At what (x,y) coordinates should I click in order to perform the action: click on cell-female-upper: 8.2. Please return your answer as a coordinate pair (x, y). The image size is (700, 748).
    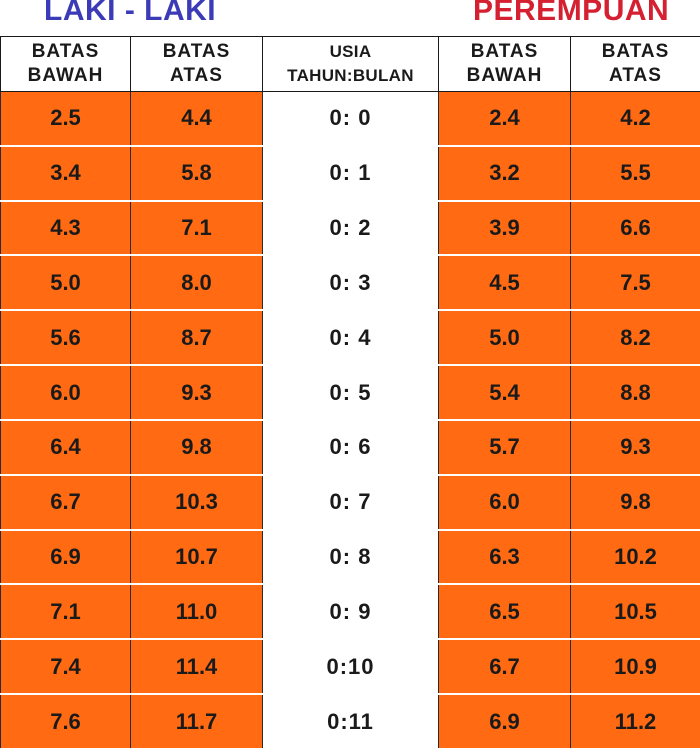
    Looking at the image, I should click on (635, 337).